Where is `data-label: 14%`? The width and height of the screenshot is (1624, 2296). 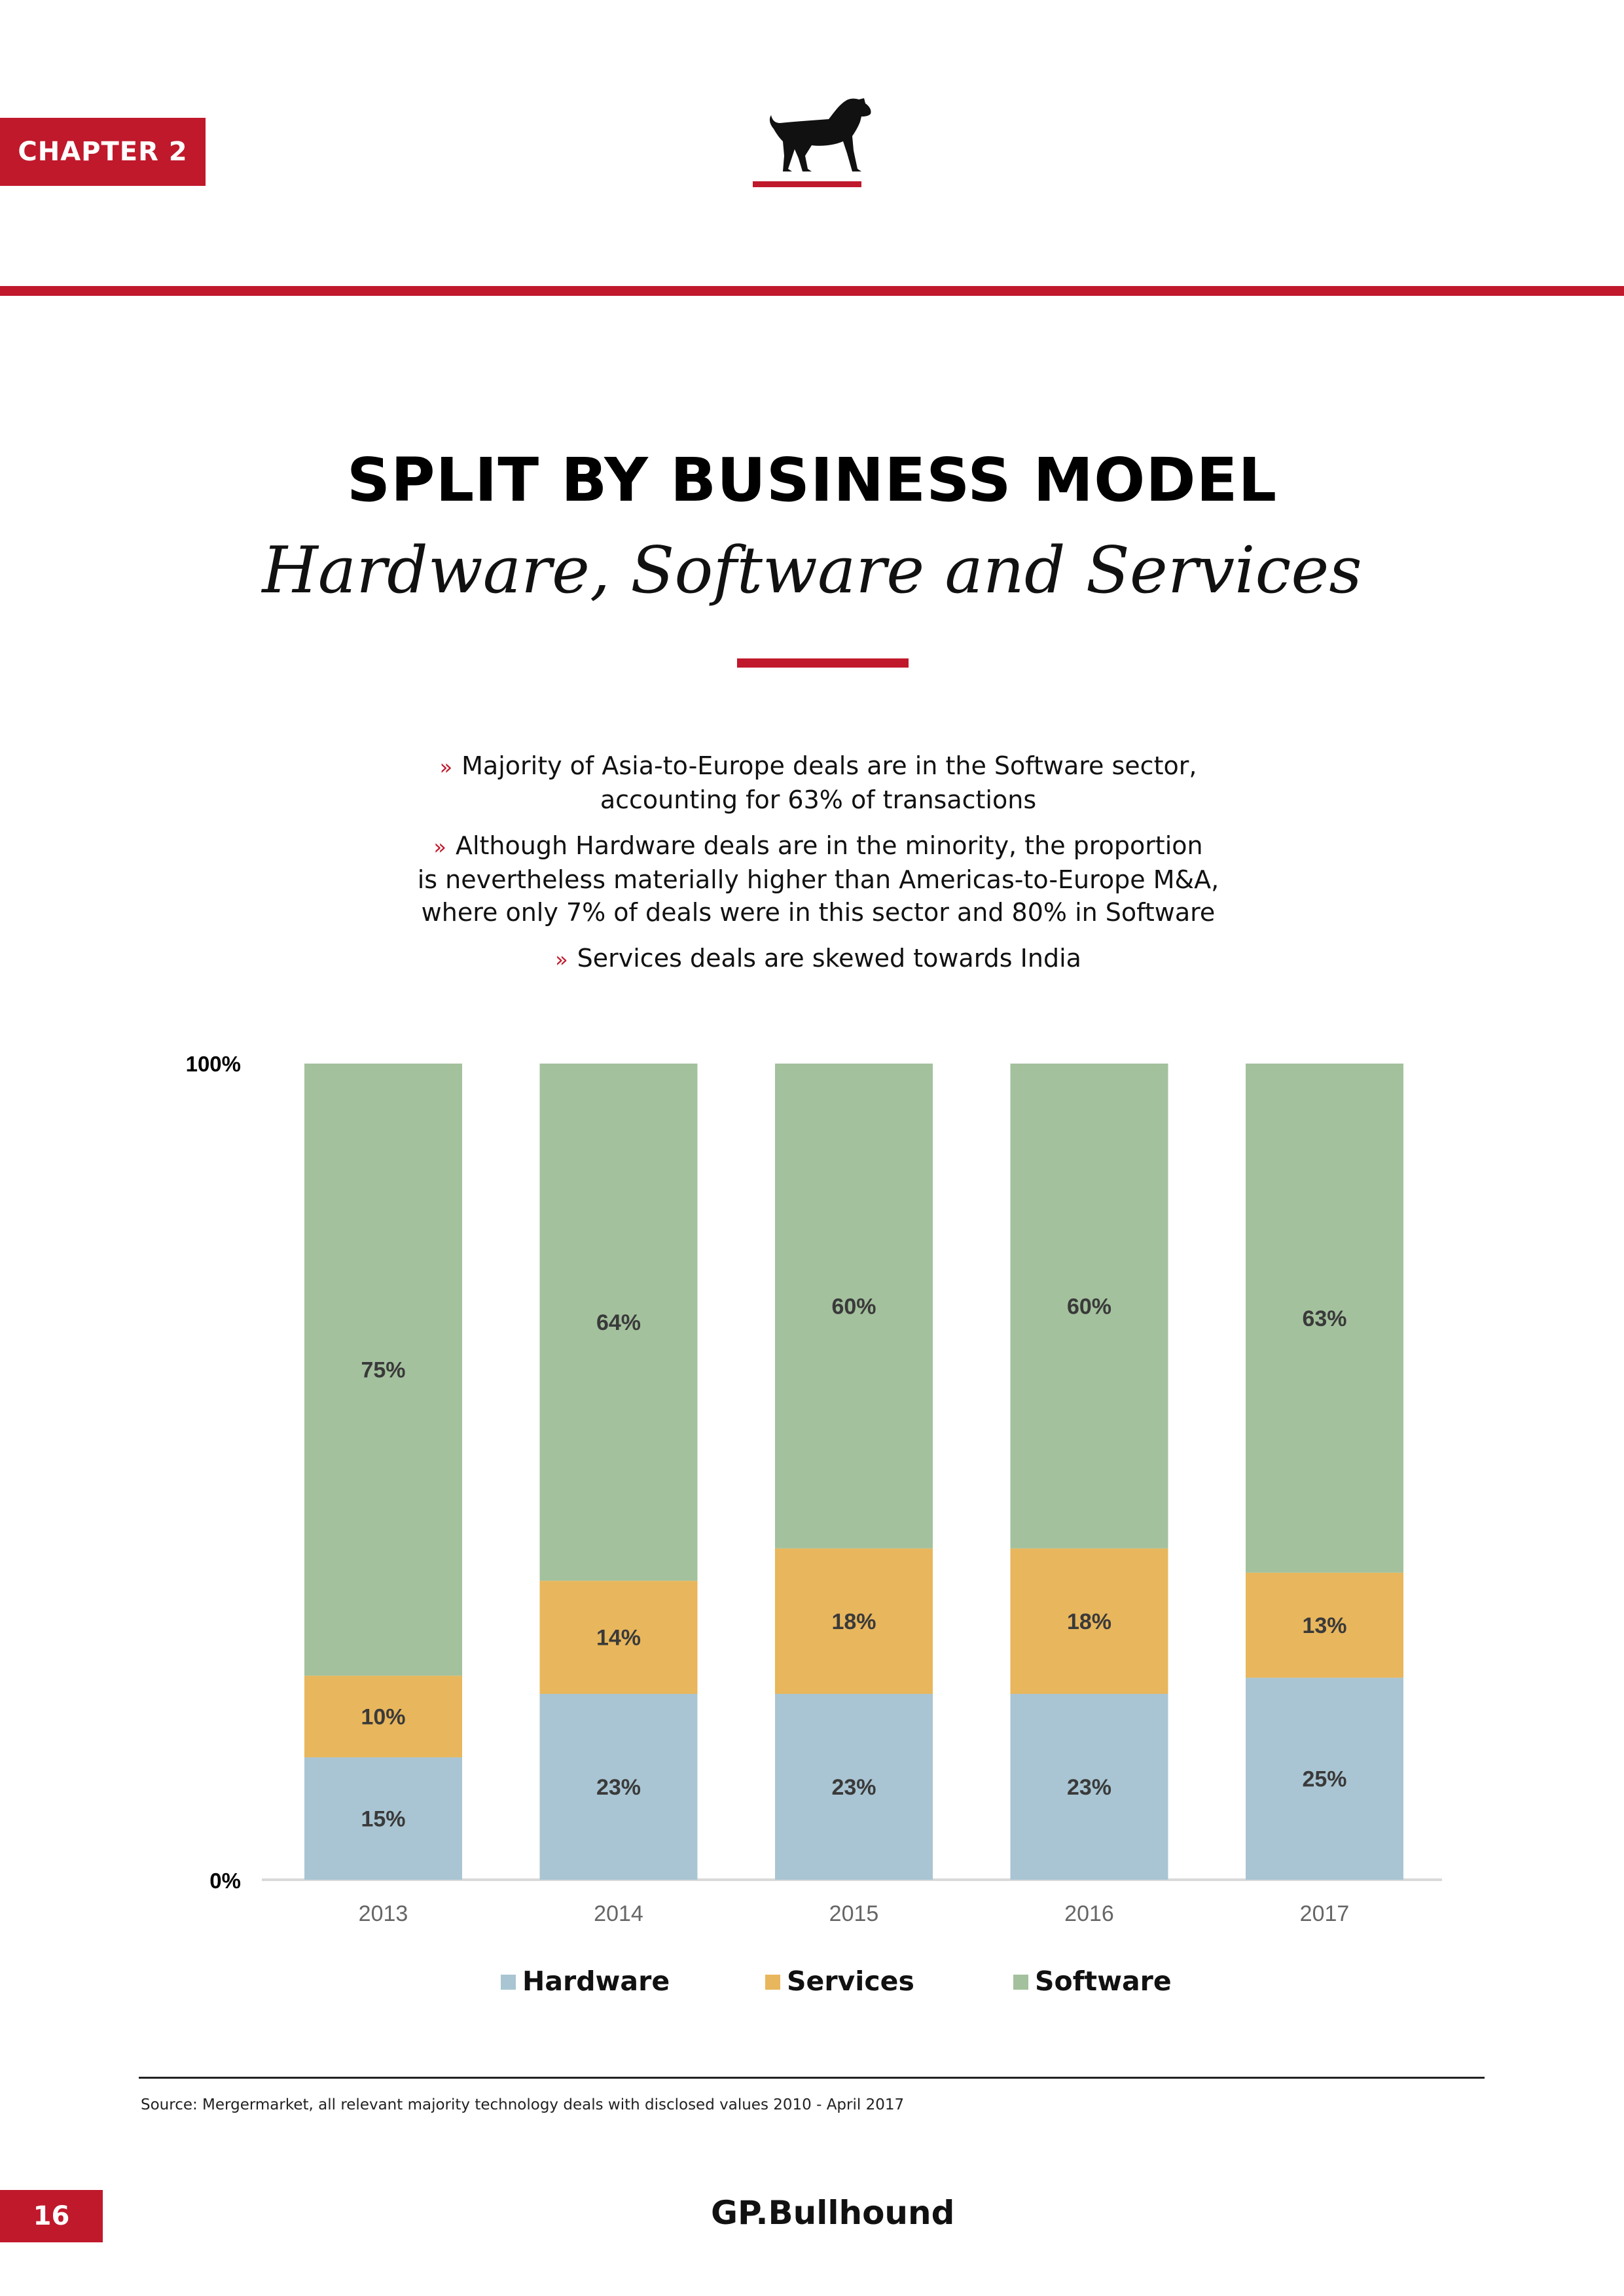 data-label: 14% is located at coordinates (618, 1638).